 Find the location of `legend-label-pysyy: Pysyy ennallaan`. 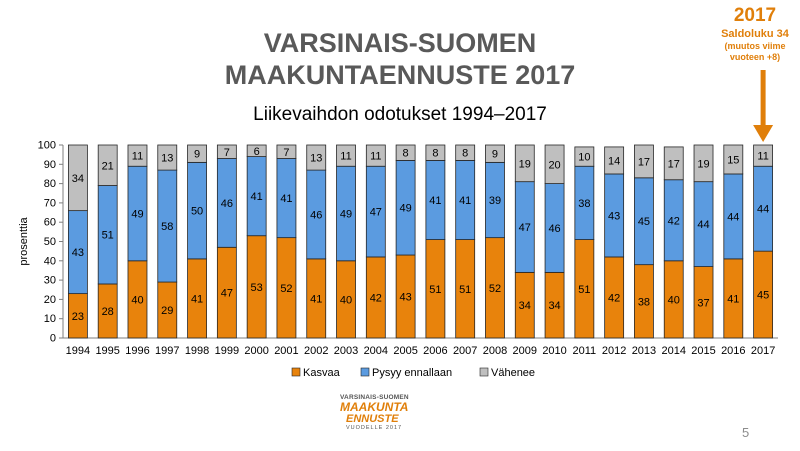

legend-label-pysyy: Pysyy ennallaan is located at coordinates (412, 373).